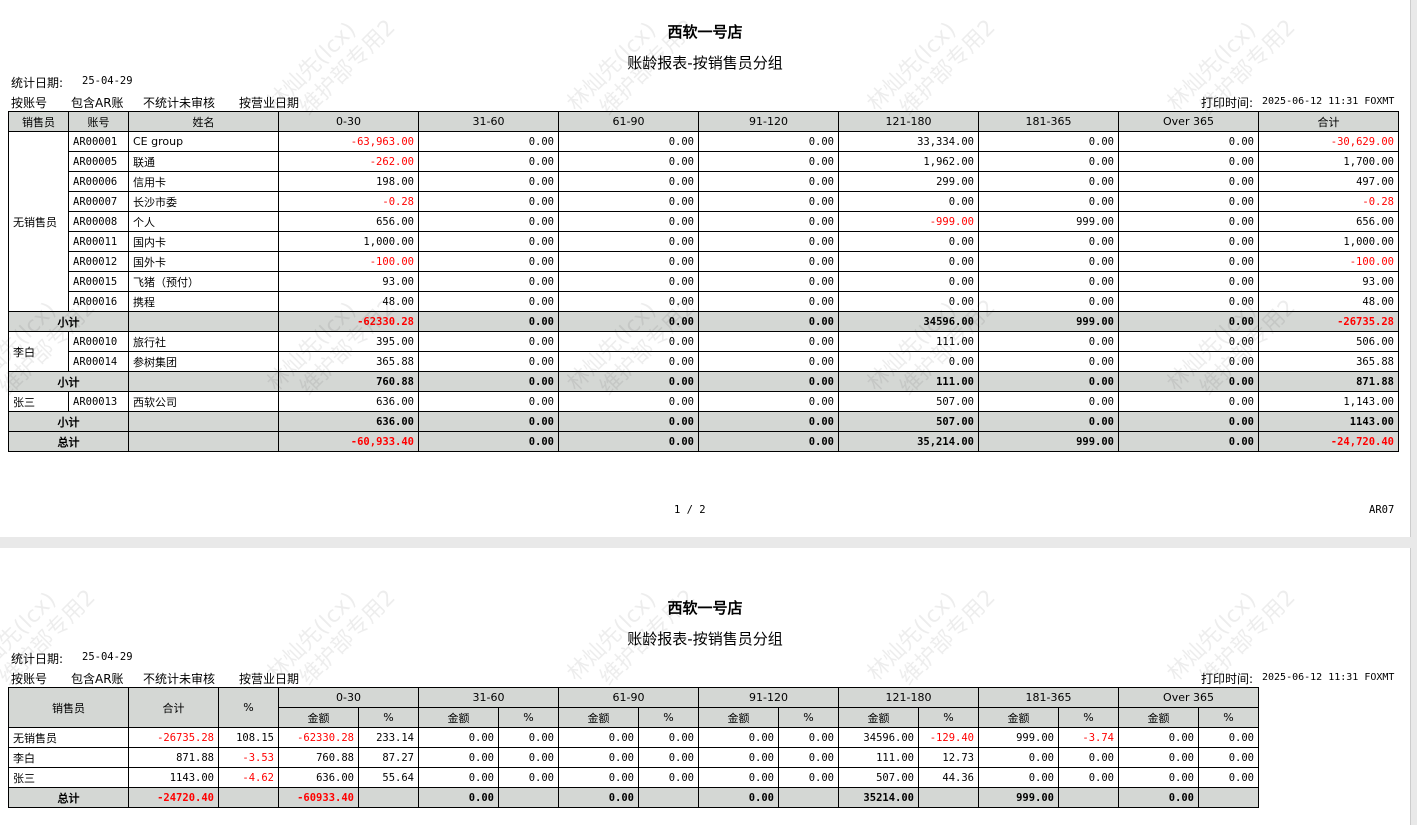  Describe the element at coordinates (1328, 181) in the screenshot. I see `amount-cell: 497.00` at that location.